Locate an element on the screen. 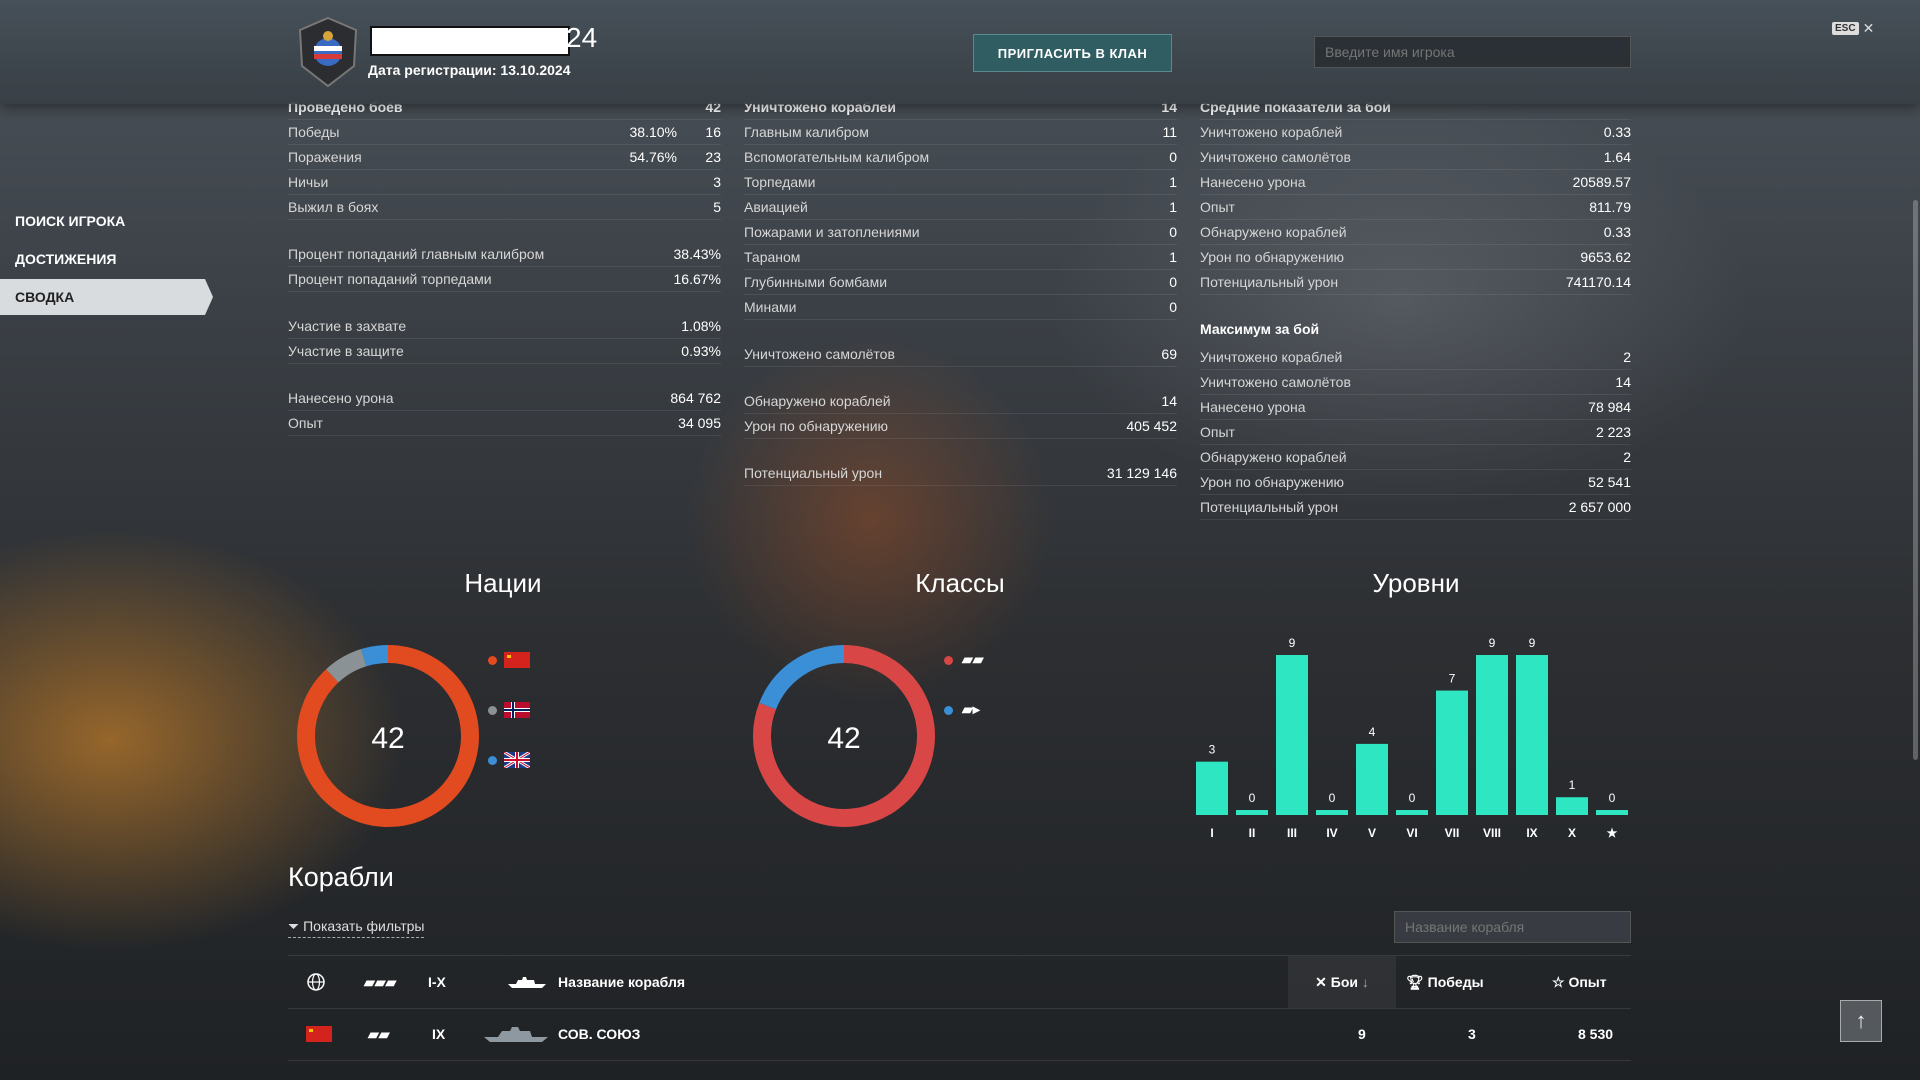 This screenshot has width=1920, height=1080. stat-row: Уничтожено кораблей 2 is located at coordinates (1415, 357).